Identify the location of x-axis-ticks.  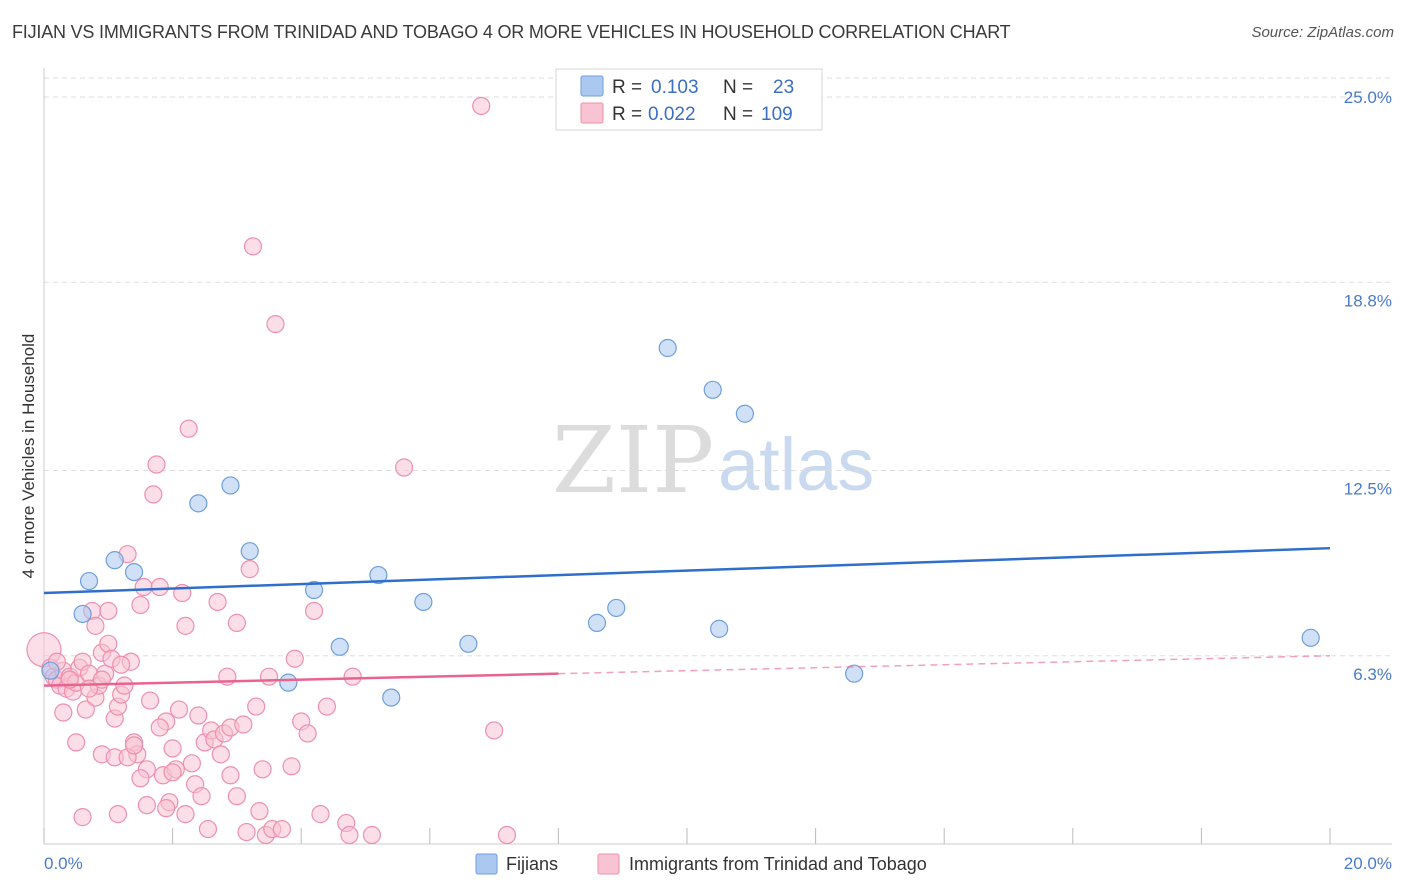
(687, 836).